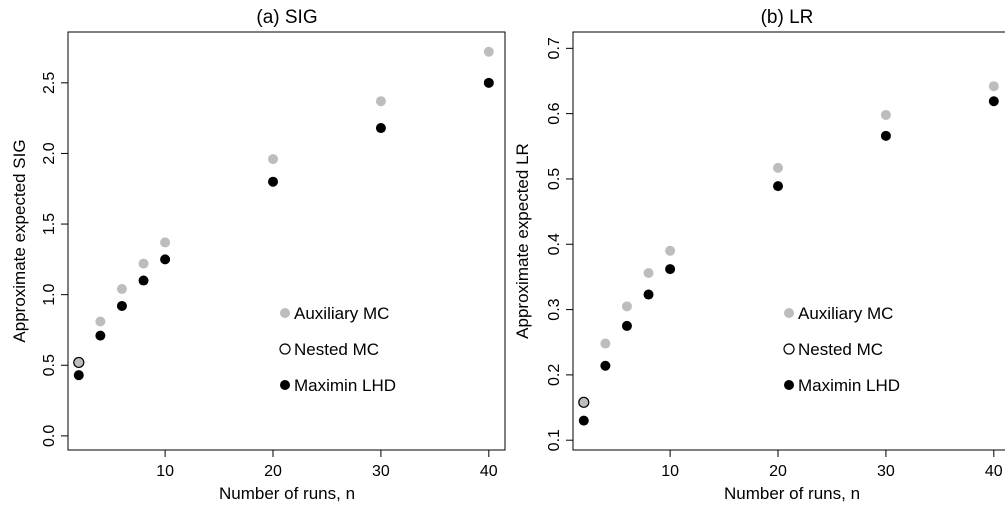 This screenshot has height=510, width=1005. What do you see at coordinates (49, 365) in the screenshot?
I see `panel-a-y-tick-label: 0.5` at bounding box center [49, 365].